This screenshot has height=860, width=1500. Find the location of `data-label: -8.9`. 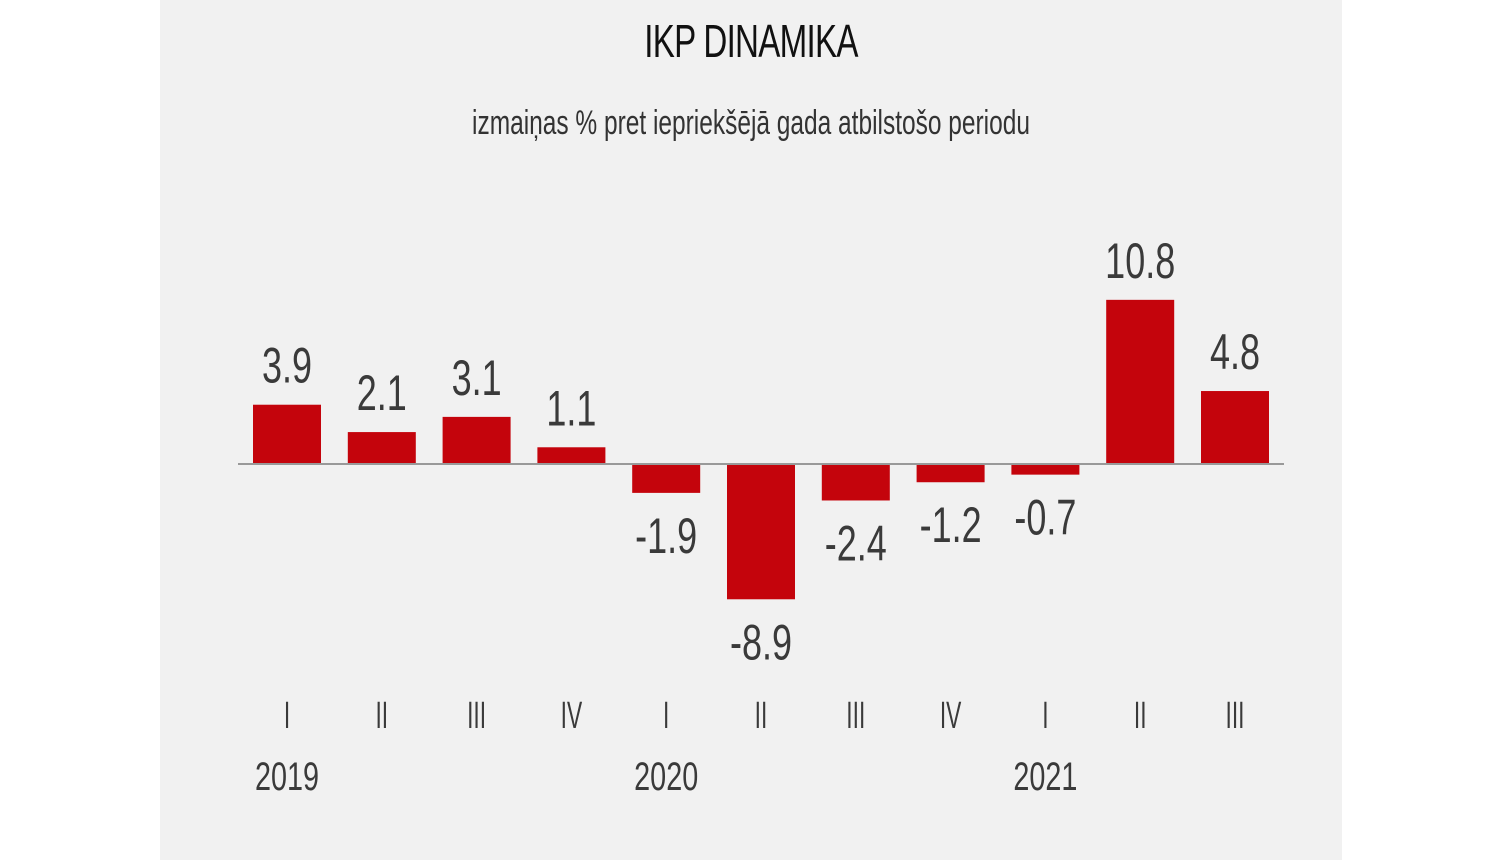

data-label: -8.9 is located at coordinates (761, 643).